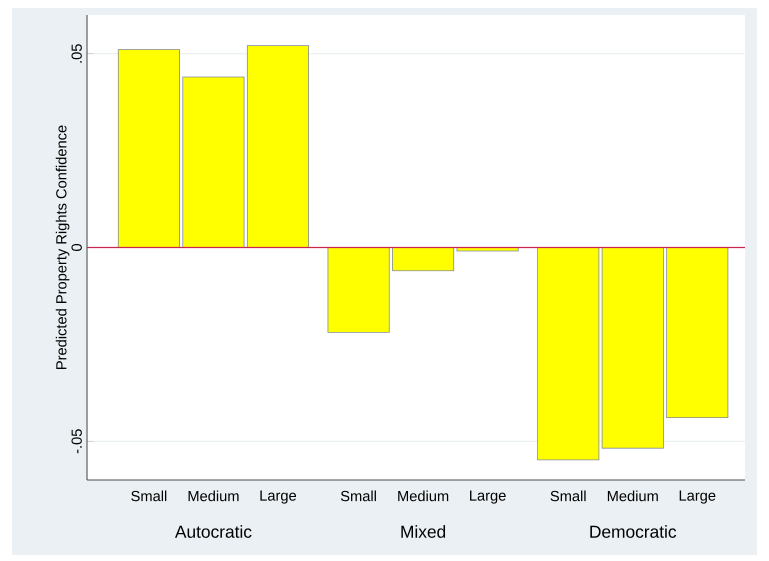  What do you see at coordinates (76, 248) in the screenshot?
I see `y-tick-label: 0` at bounding box center [76, 248].